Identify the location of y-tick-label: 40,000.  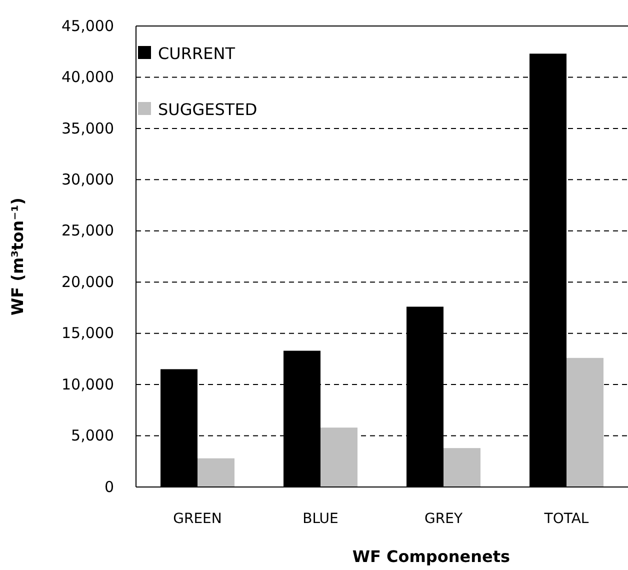
(88, 77).